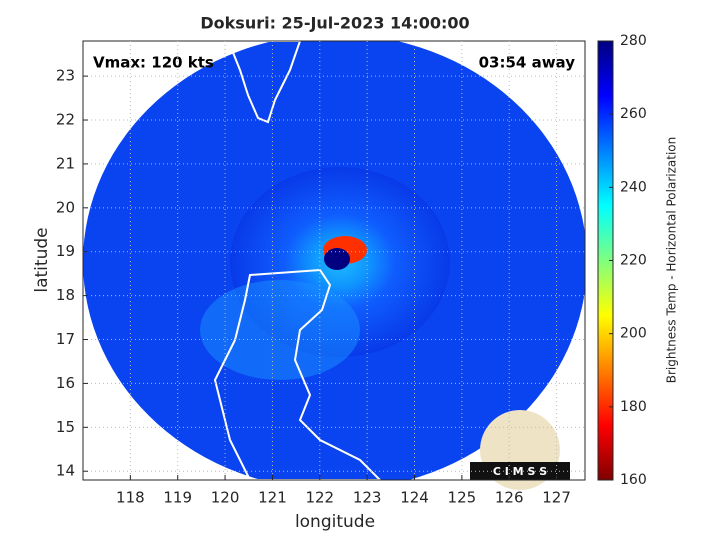 The height and width of the screenshot is (544, 720). What do you see at coordinates (337, 259) in the screenshot?
I see `eye` at bounding box center [337, 259].